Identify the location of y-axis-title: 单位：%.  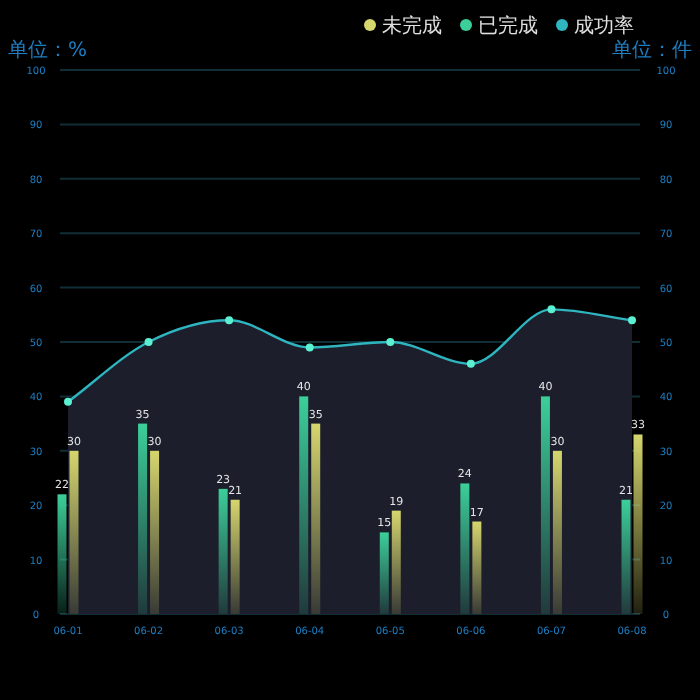
(48, 50).